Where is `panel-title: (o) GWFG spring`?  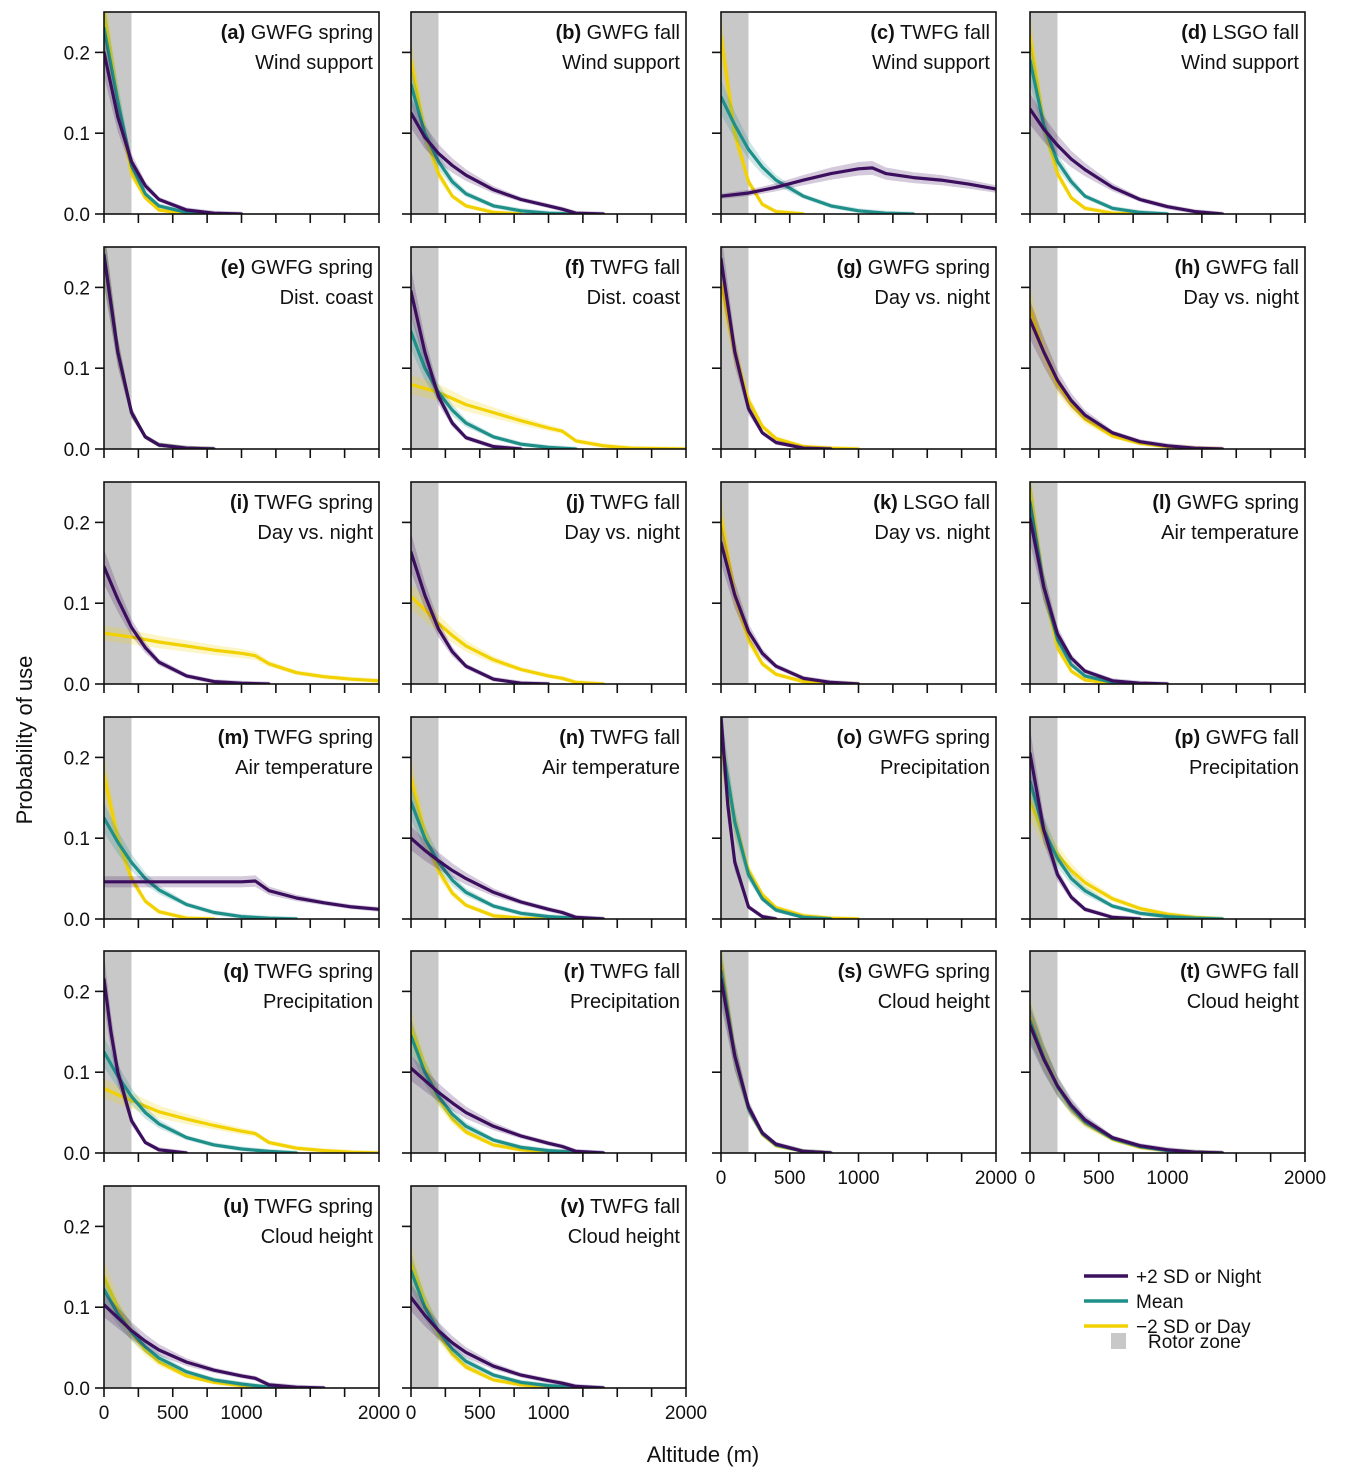 panel-title: (o) GWFG spring is located at coordinates (913, 738).